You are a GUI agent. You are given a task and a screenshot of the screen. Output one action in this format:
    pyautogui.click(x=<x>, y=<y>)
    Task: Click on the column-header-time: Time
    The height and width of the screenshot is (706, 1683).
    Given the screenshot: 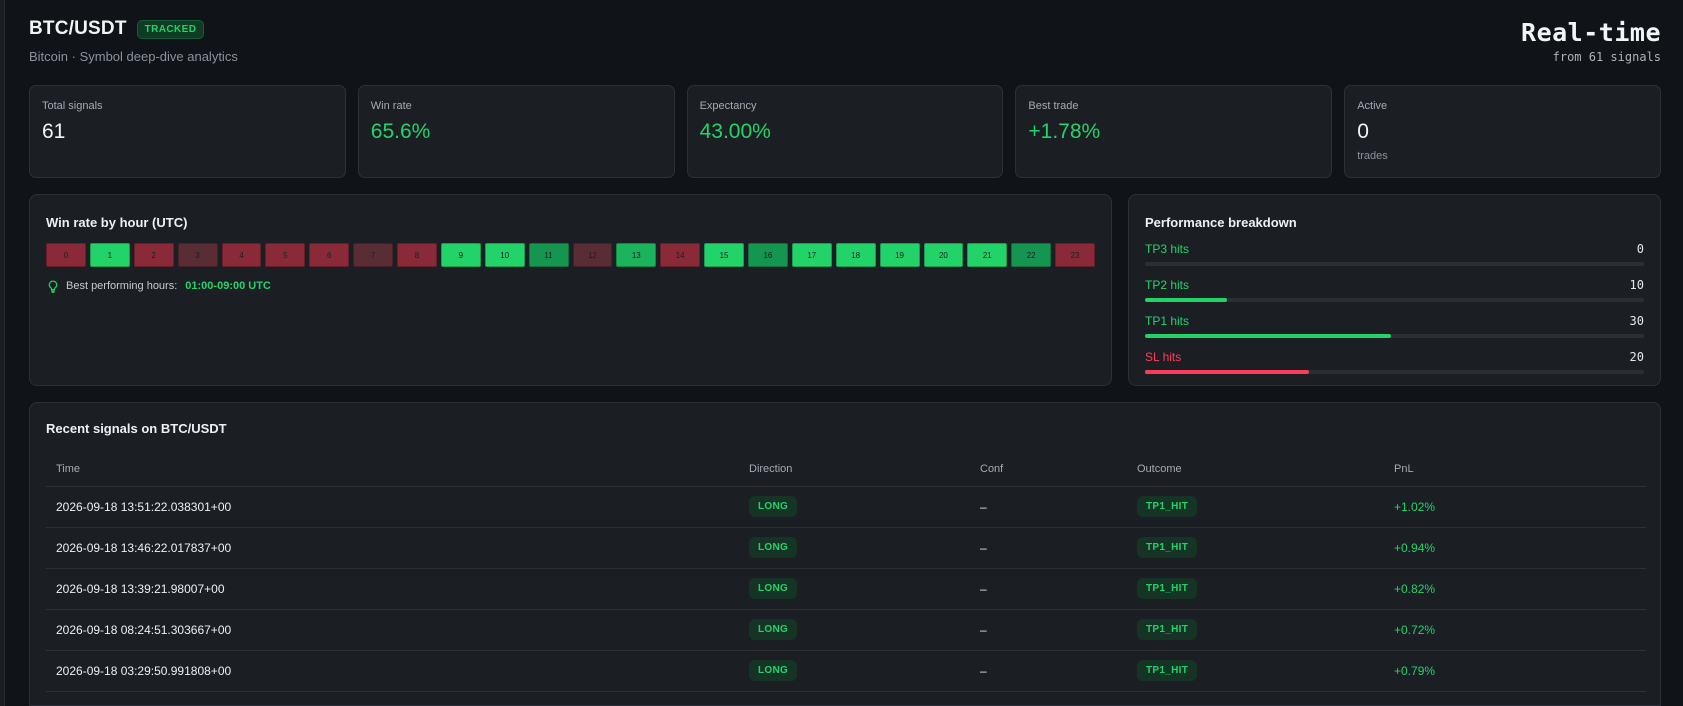 What is the action you would take?
    pyautogui.click(x=392, y=469)
    